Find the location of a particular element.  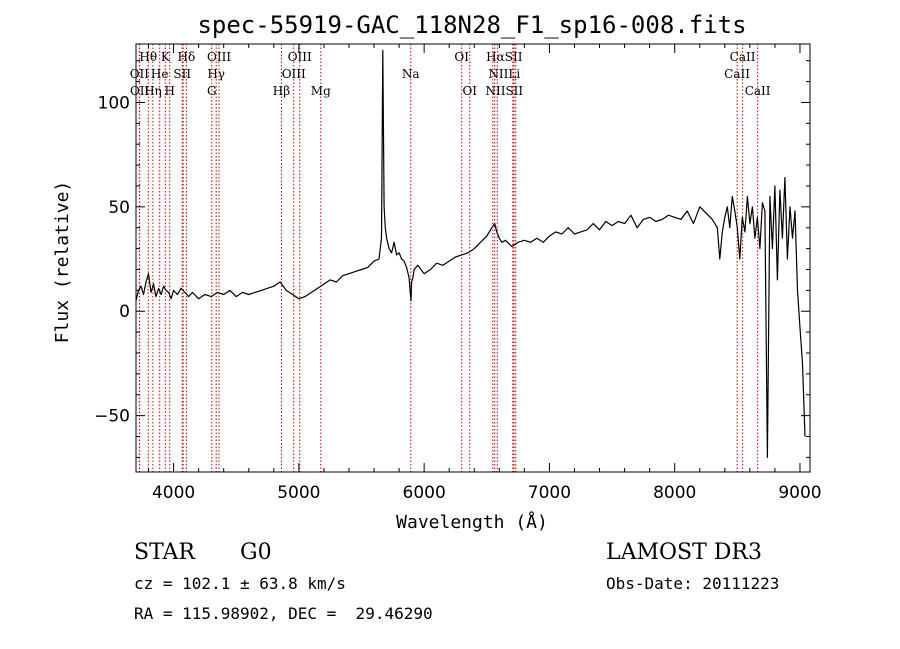

marker-label-3: OII is located at coordinates (140, 91).